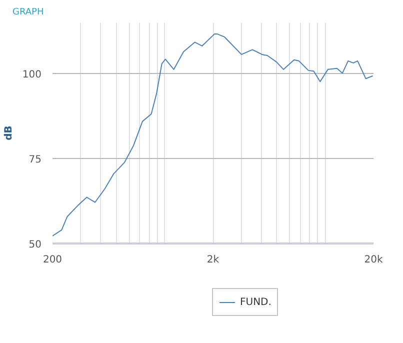 Image resolution: width=403 pixels, height=343 pixels. I want to click on x-tick-label: 20k, so click(373, 260).